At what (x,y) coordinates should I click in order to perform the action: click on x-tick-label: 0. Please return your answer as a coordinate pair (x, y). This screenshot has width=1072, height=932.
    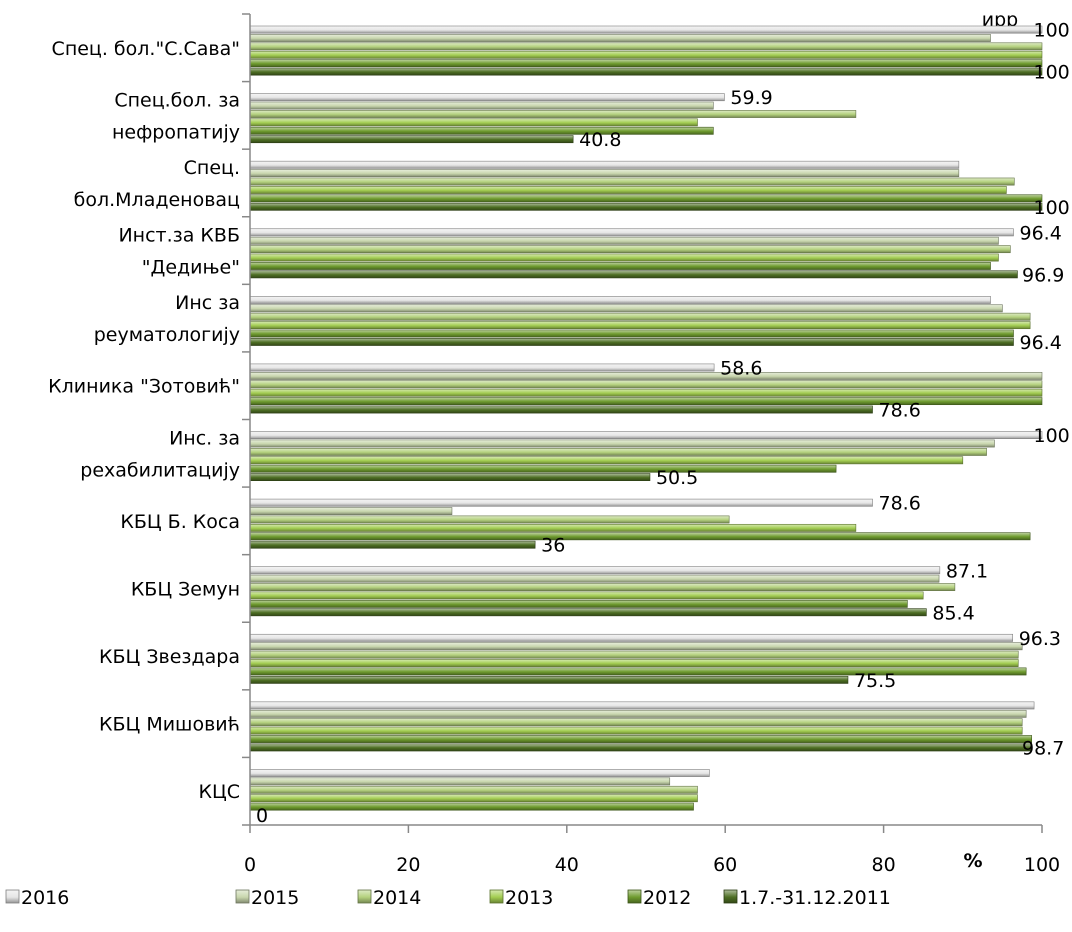
    Looking at the image, I should click on (250, 865).